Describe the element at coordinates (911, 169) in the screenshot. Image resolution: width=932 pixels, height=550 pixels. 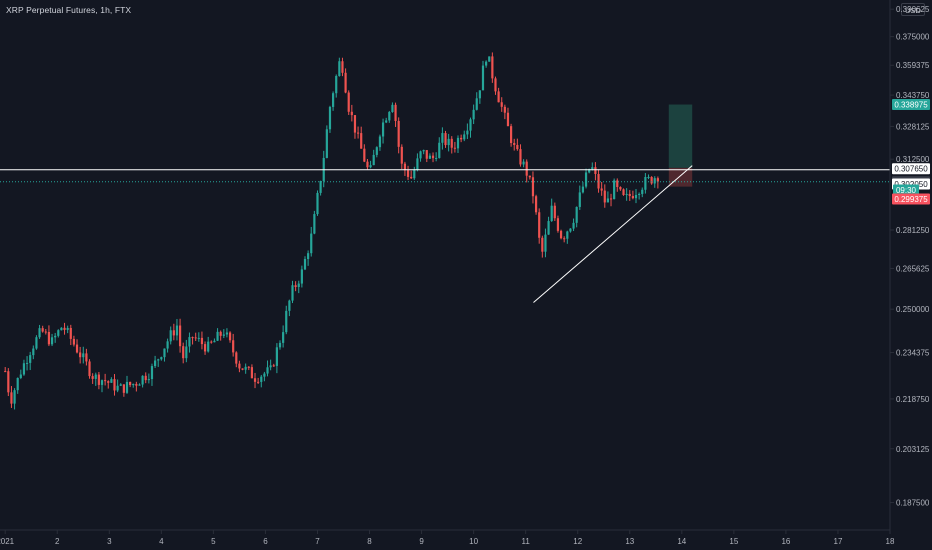
I see `price-badge-label: 0.307650` at that location.